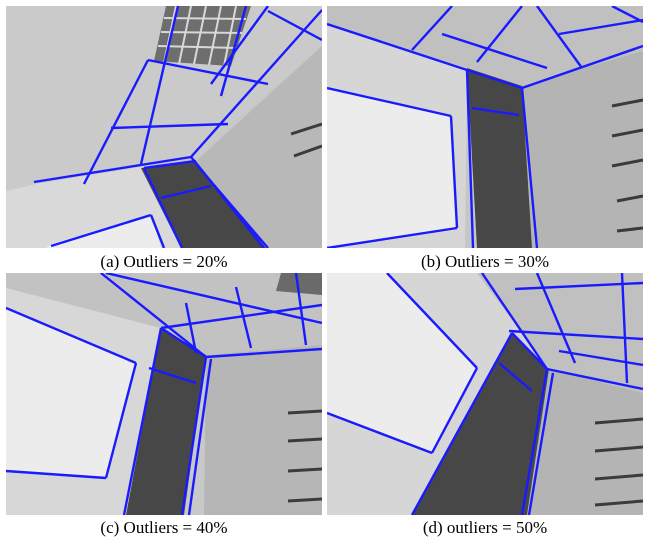 Image resolution: width=649 pixels, height=539 pixels. Describe the element at coordinates (164, 261) in the screenshot. I see `caption-a: (a) Outliers = 20%` at that location.